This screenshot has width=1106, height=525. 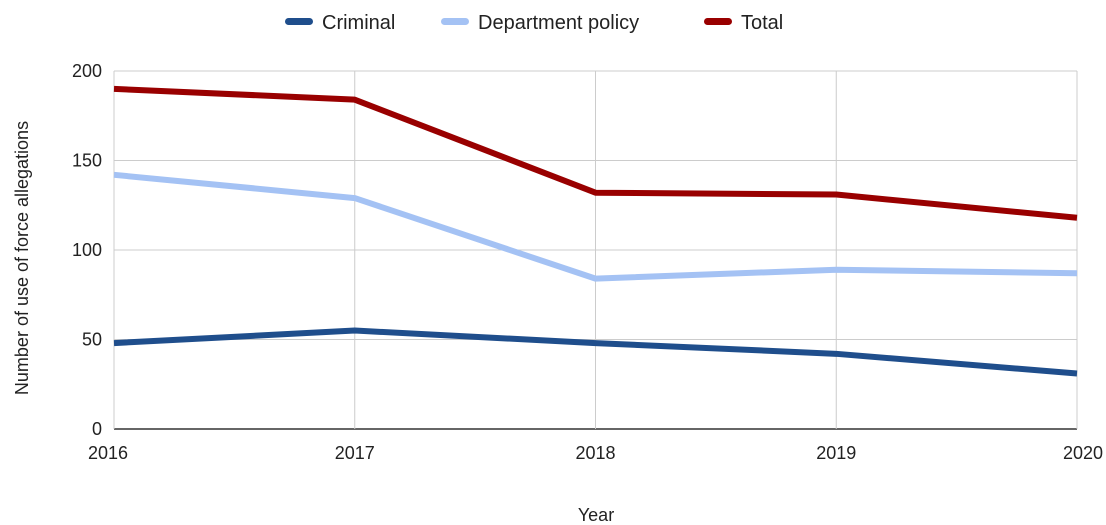 I want to click on x-tick-label: 2017, so click(x=355, y=453).